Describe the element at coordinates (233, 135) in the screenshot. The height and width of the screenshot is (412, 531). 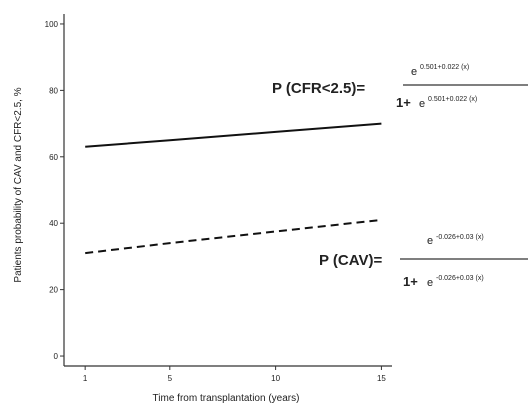
I see `cfr-series-line` at that location.